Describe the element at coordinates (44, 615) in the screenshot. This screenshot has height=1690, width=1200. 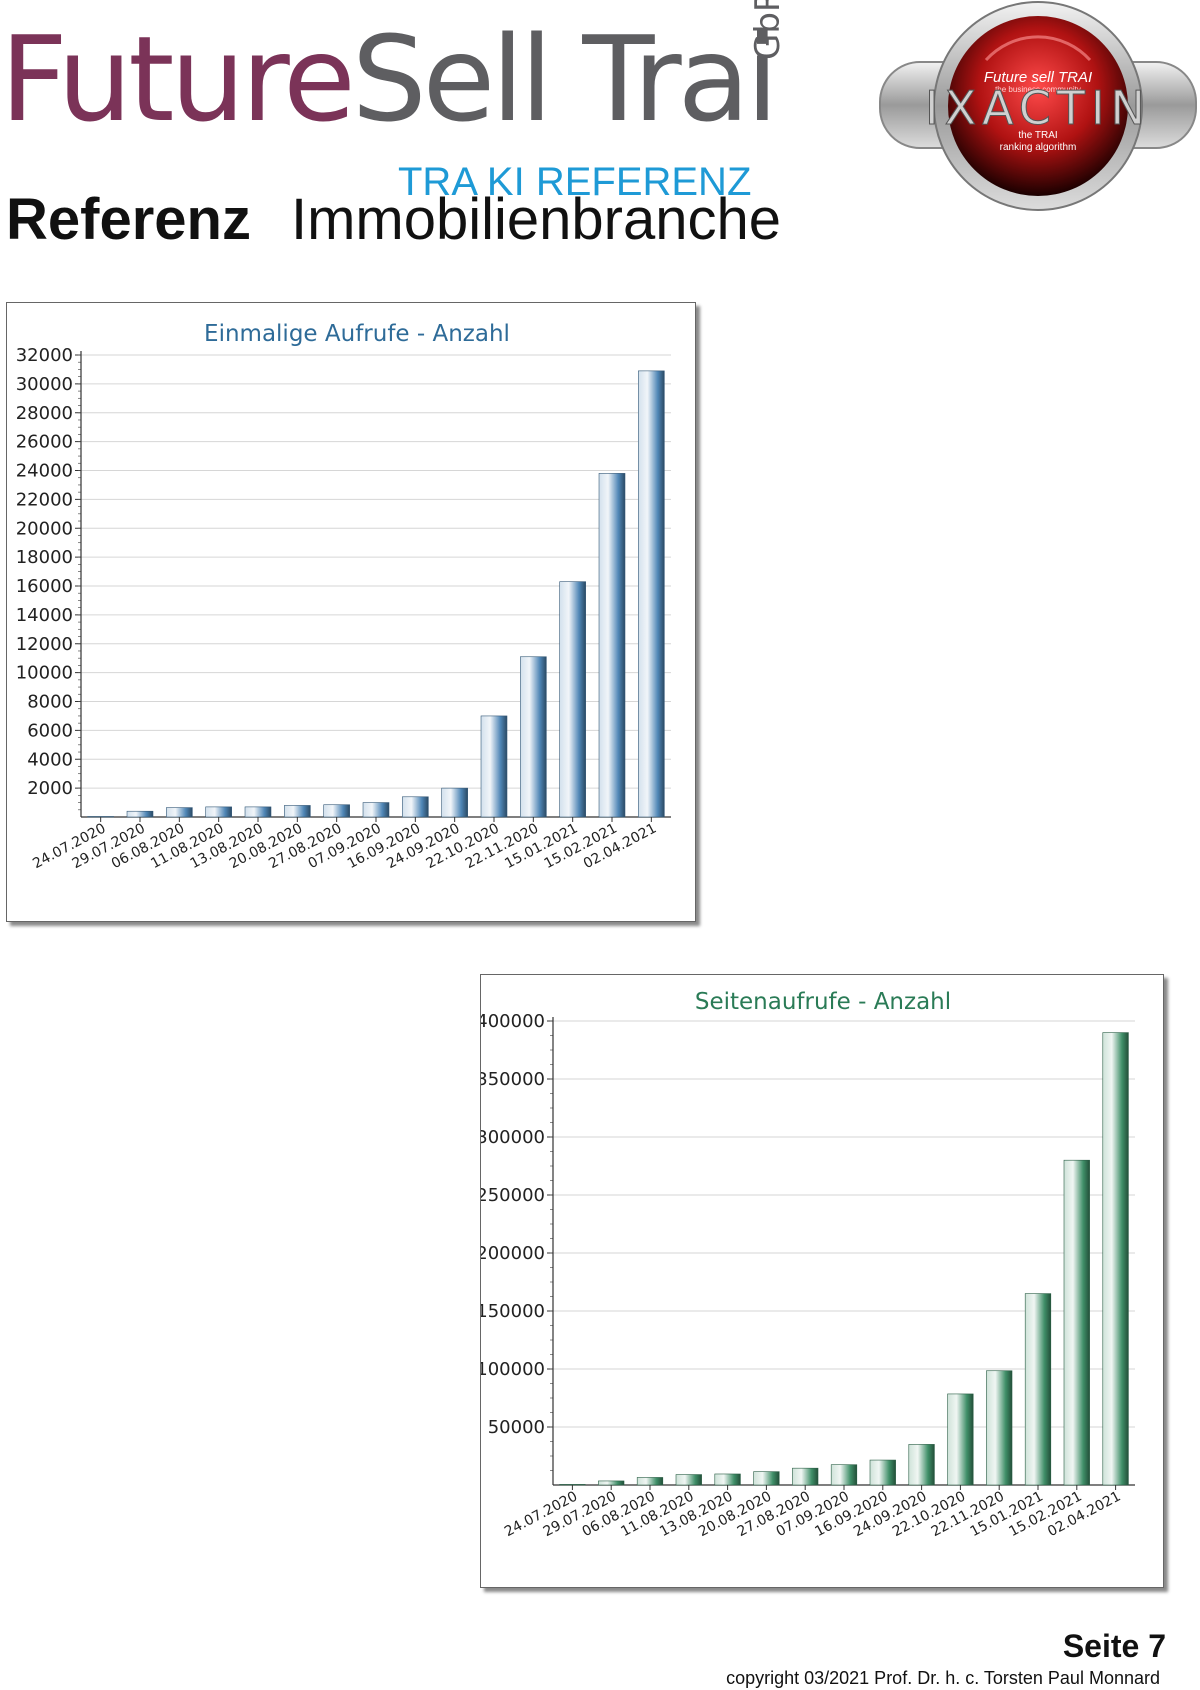
I see `y-tick-label: 14000` at that location.